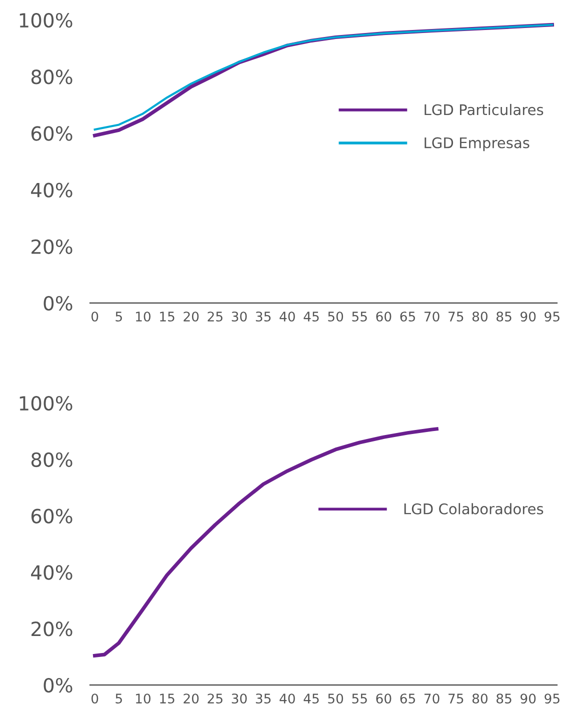 The height and width of the screenshot is (713, 565). I want to click on legend-label: LGD Particulares, so click(484, 110).